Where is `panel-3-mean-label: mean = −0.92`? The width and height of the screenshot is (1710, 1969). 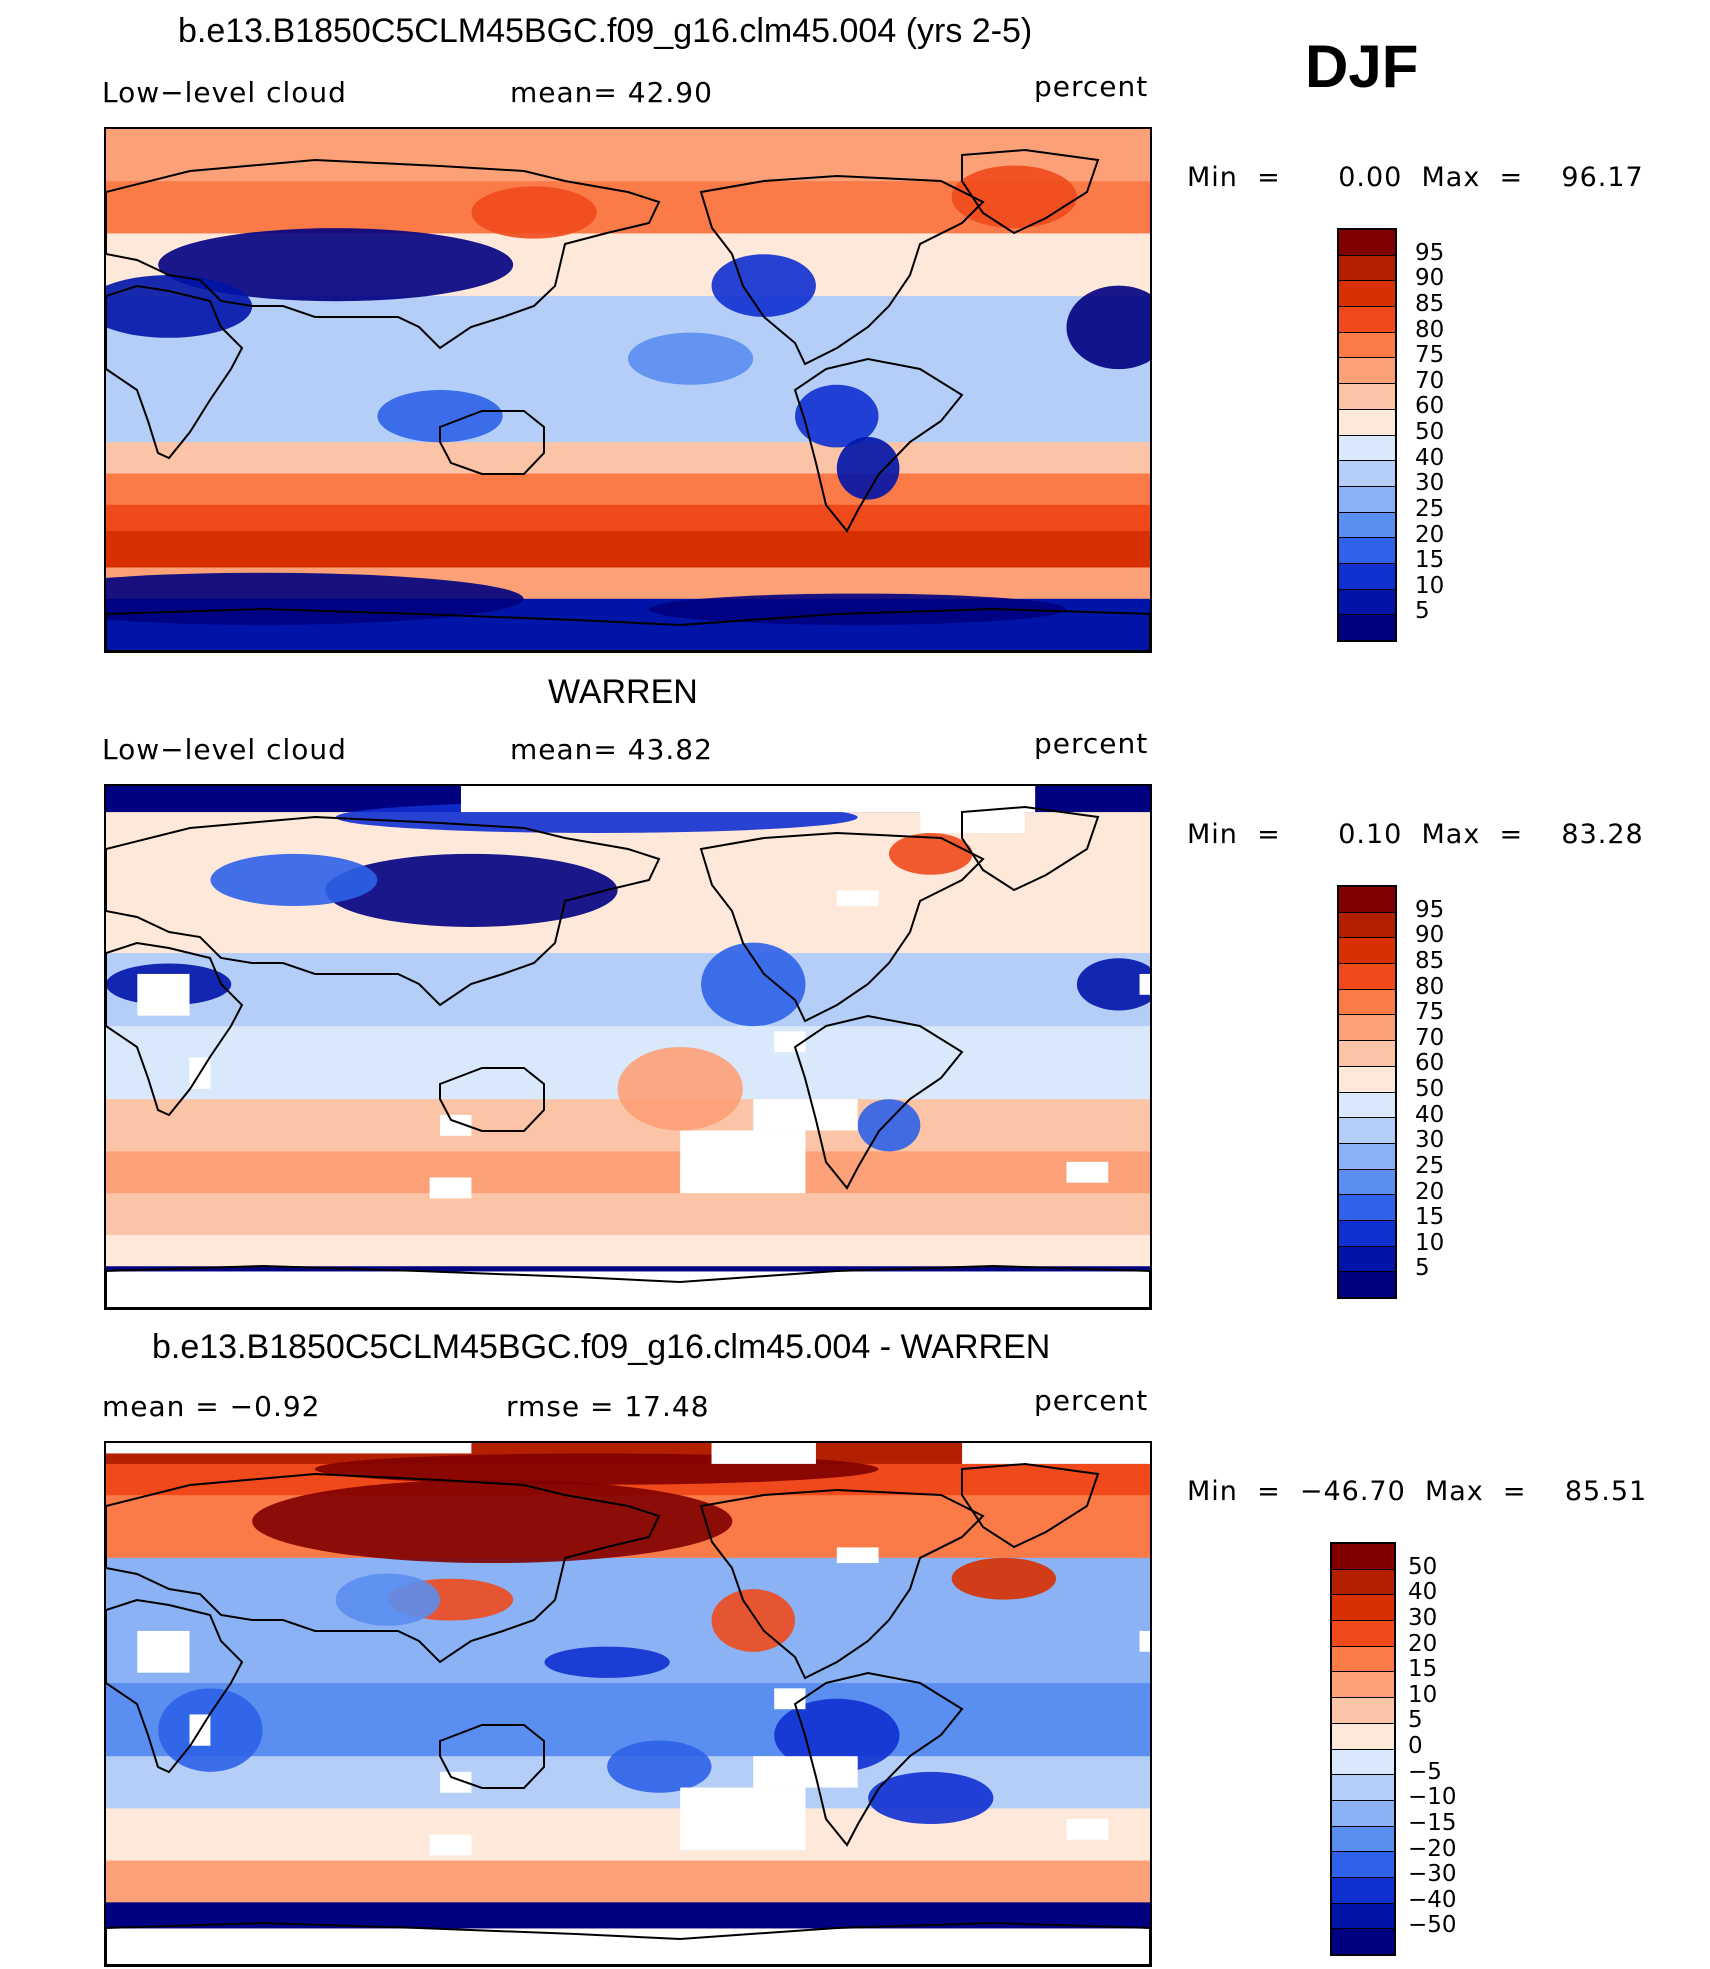 panel-3-mean-label: mean = −0.92 is located at coordinates (211, 1406).